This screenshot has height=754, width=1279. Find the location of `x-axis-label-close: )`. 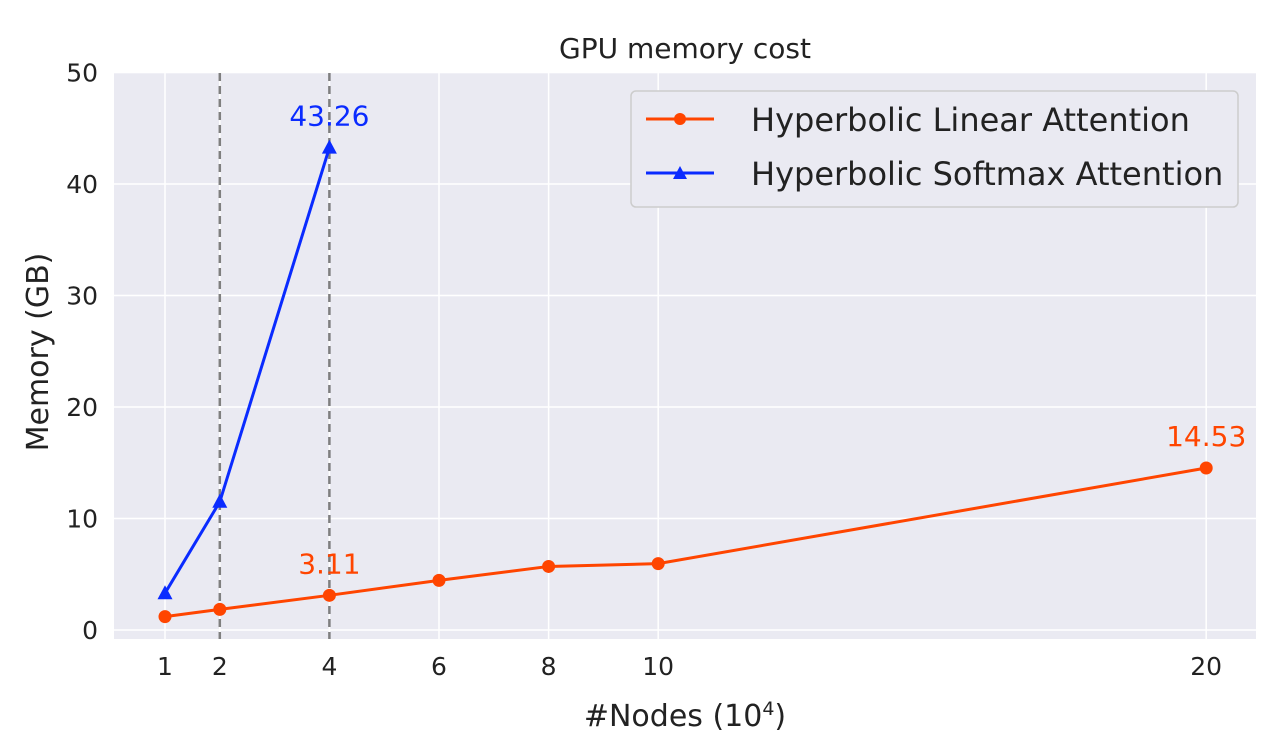

x-axis-label-close: ) is located at coordinates (780, 716).